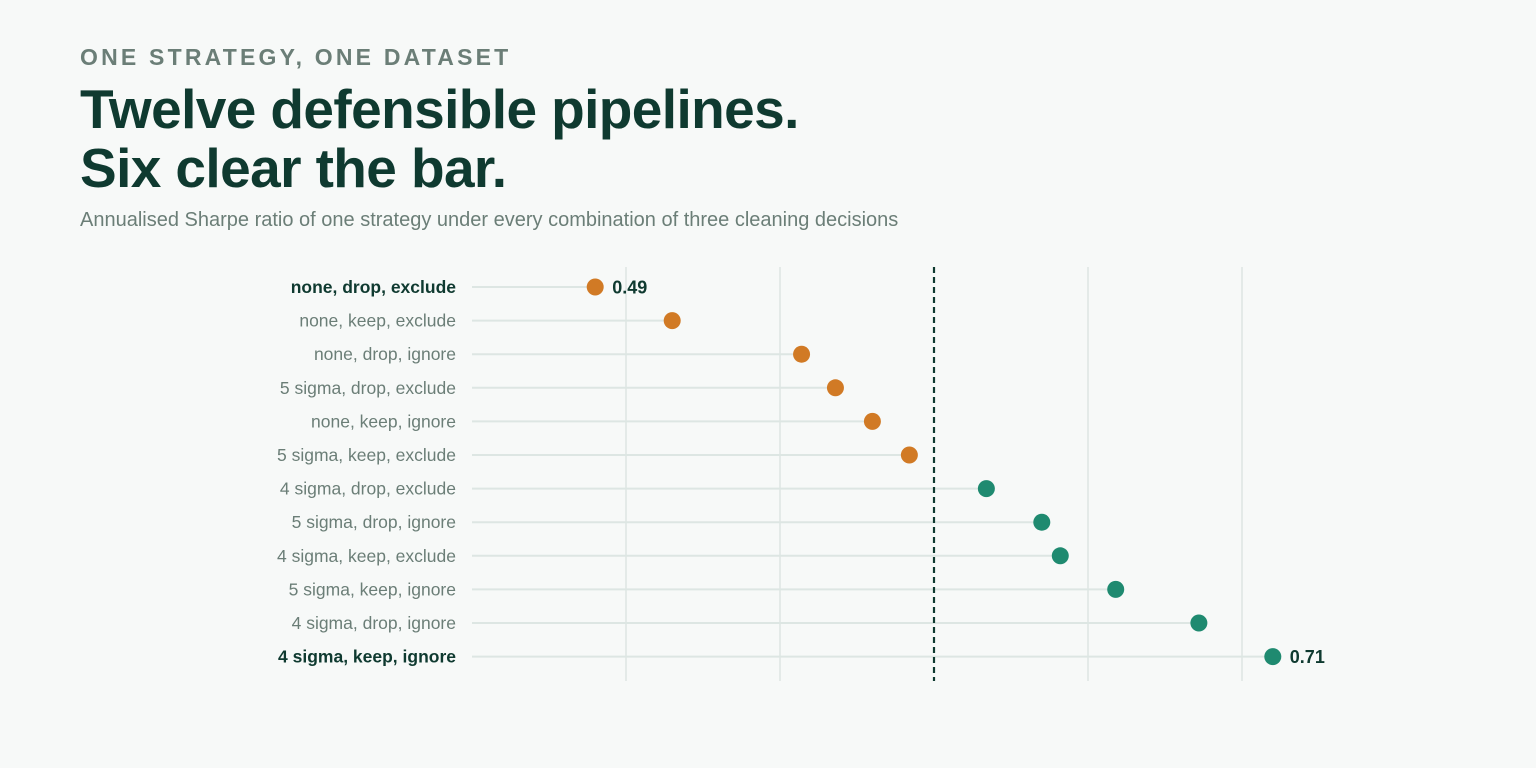 Image resolution: width=1536 pixels, height=768 pixels. I want to click on category-label: none, keep, exclude, so click(377, 321).